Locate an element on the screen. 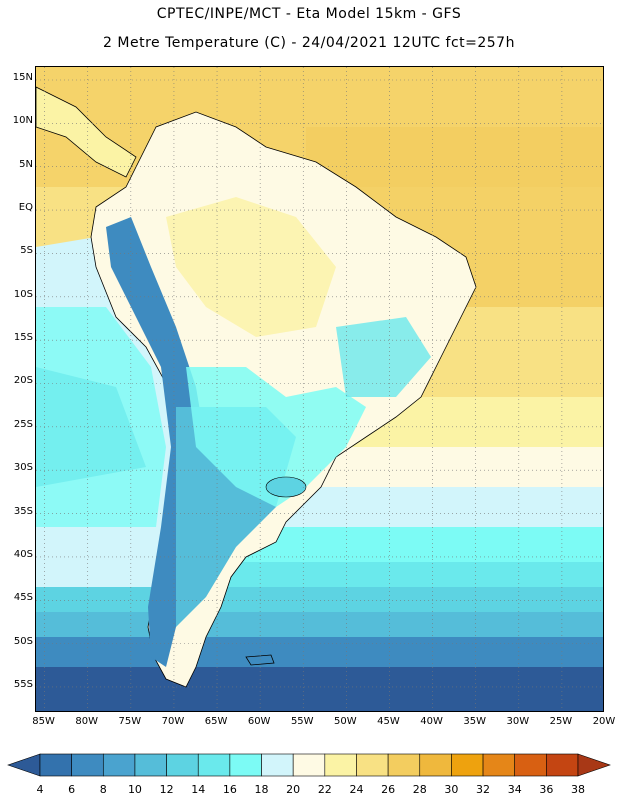  colorbar-tick-label: 8 is located at coordinates (103, 789).